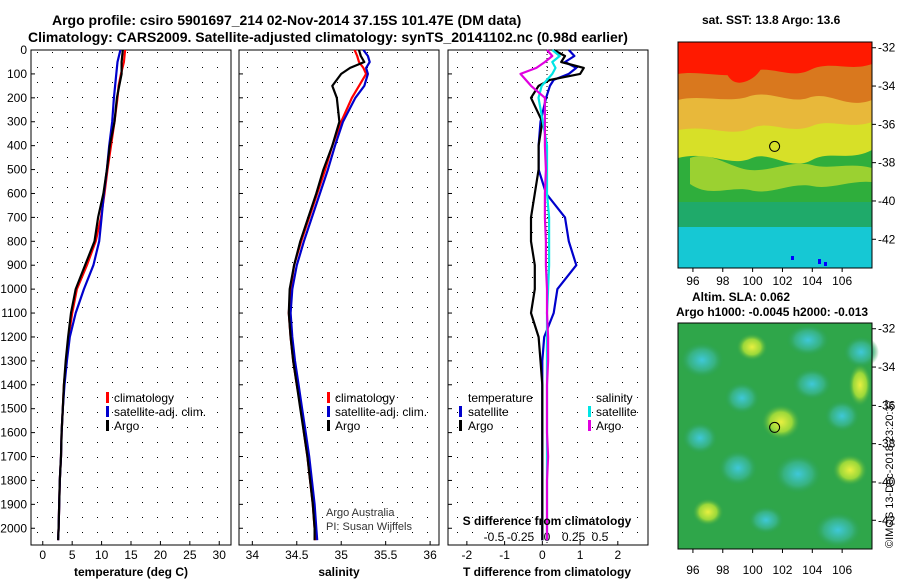 This screenshot has height=580, width=900. Describe the element at coordinates (369, 527) in the screenshot. I see `credit-line2: PI: Susan Wijffels` at that location.